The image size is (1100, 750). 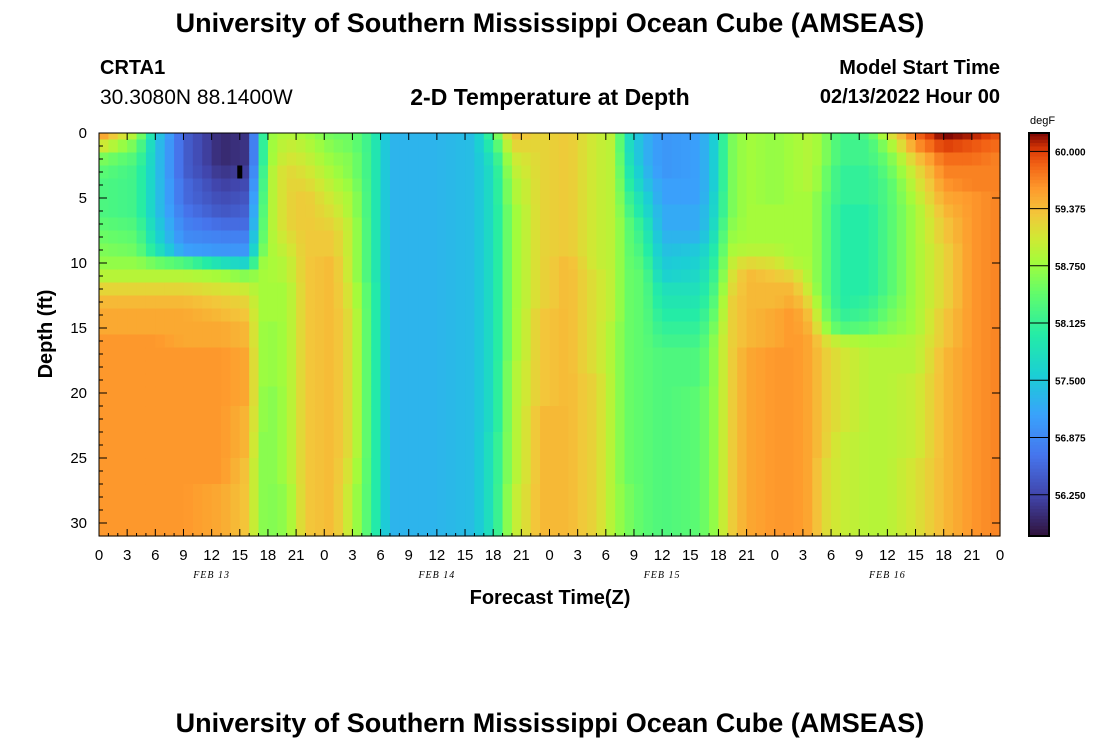 What do you see at coordinates (1070, 381) in the screenshot?
I see `colorbar-tick-label: 57.500` at bounding box center [1070, 381].